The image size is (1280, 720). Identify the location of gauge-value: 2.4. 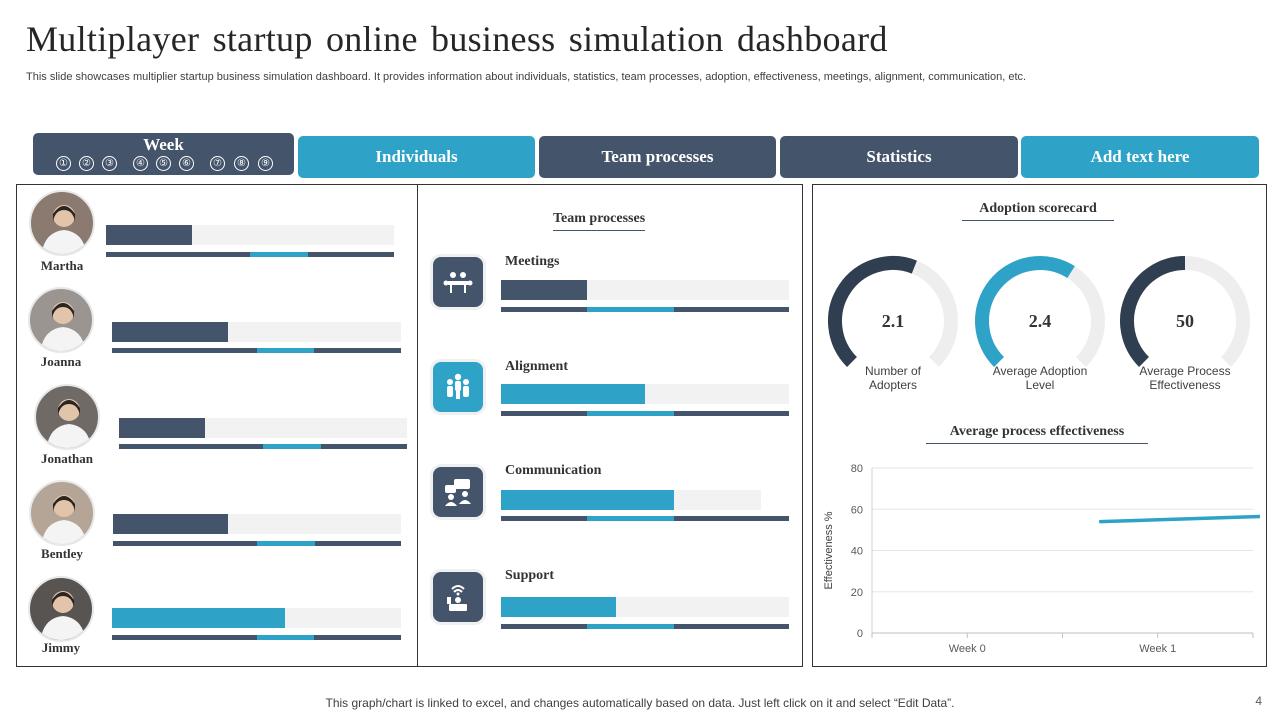
(1040, 321).